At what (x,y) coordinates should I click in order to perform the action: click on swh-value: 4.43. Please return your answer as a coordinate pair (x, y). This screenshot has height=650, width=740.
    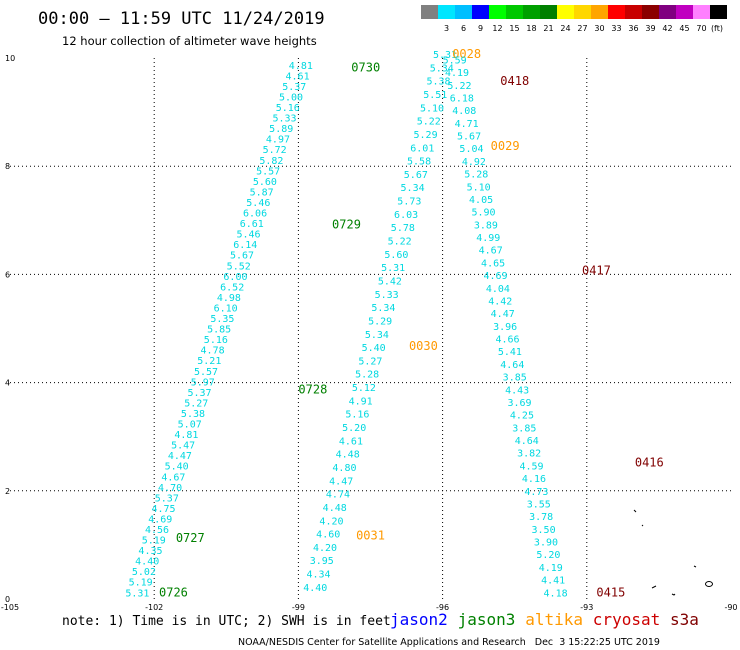
    Looking at the image, I should click on (517, 390).